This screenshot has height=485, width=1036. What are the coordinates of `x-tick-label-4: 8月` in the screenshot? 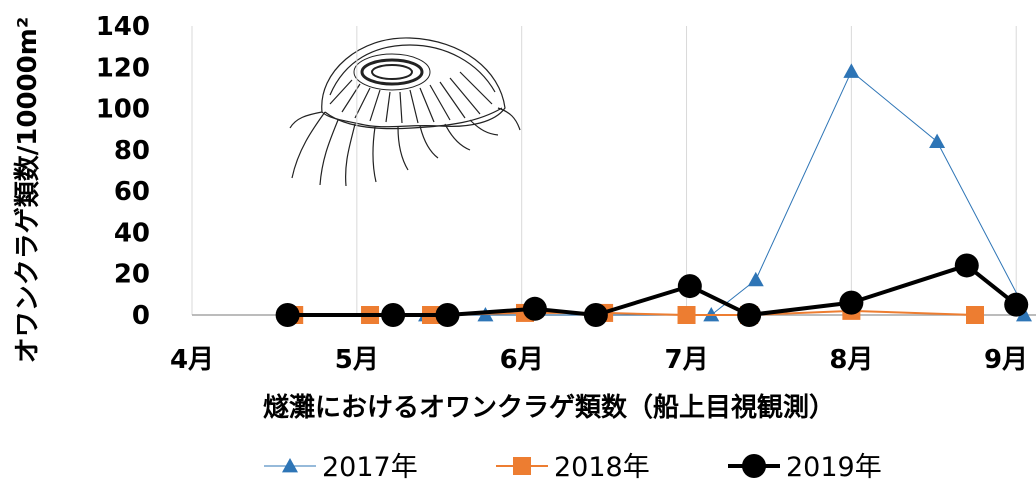 It's located at (851, 360).